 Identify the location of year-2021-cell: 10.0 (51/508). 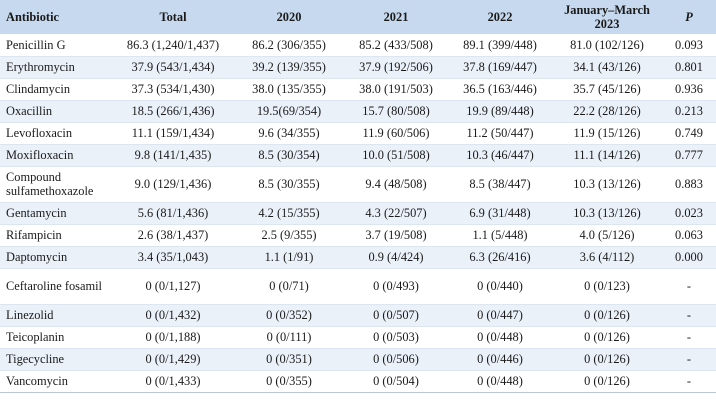
(396, 155).